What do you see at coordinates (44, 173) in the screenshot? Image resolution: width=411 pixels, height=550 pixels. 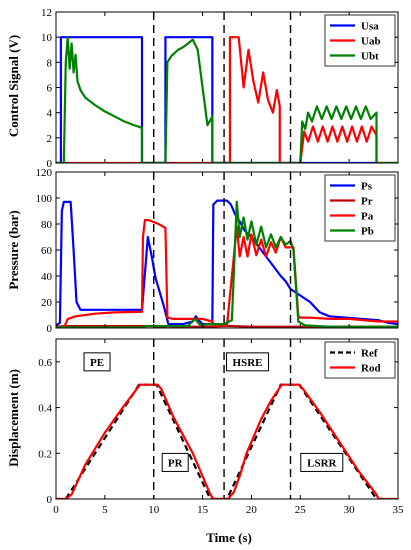 I see `y-tick-label: 120` at bounding box center [44, 173].